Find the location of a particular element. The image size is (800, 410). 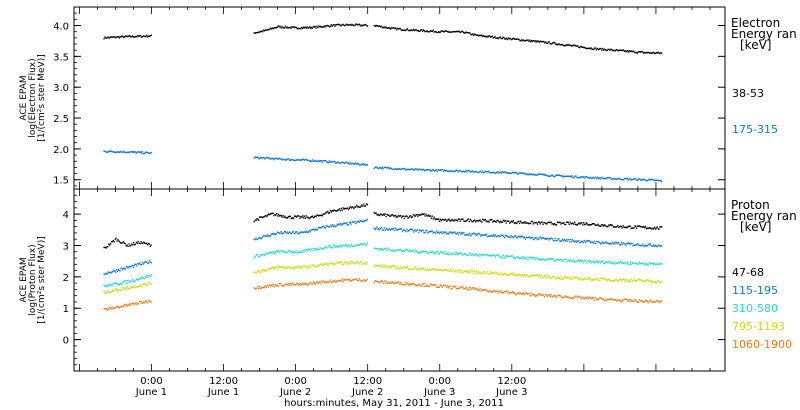

legend-entry: 175-315 is located at coordinates (755, 129).